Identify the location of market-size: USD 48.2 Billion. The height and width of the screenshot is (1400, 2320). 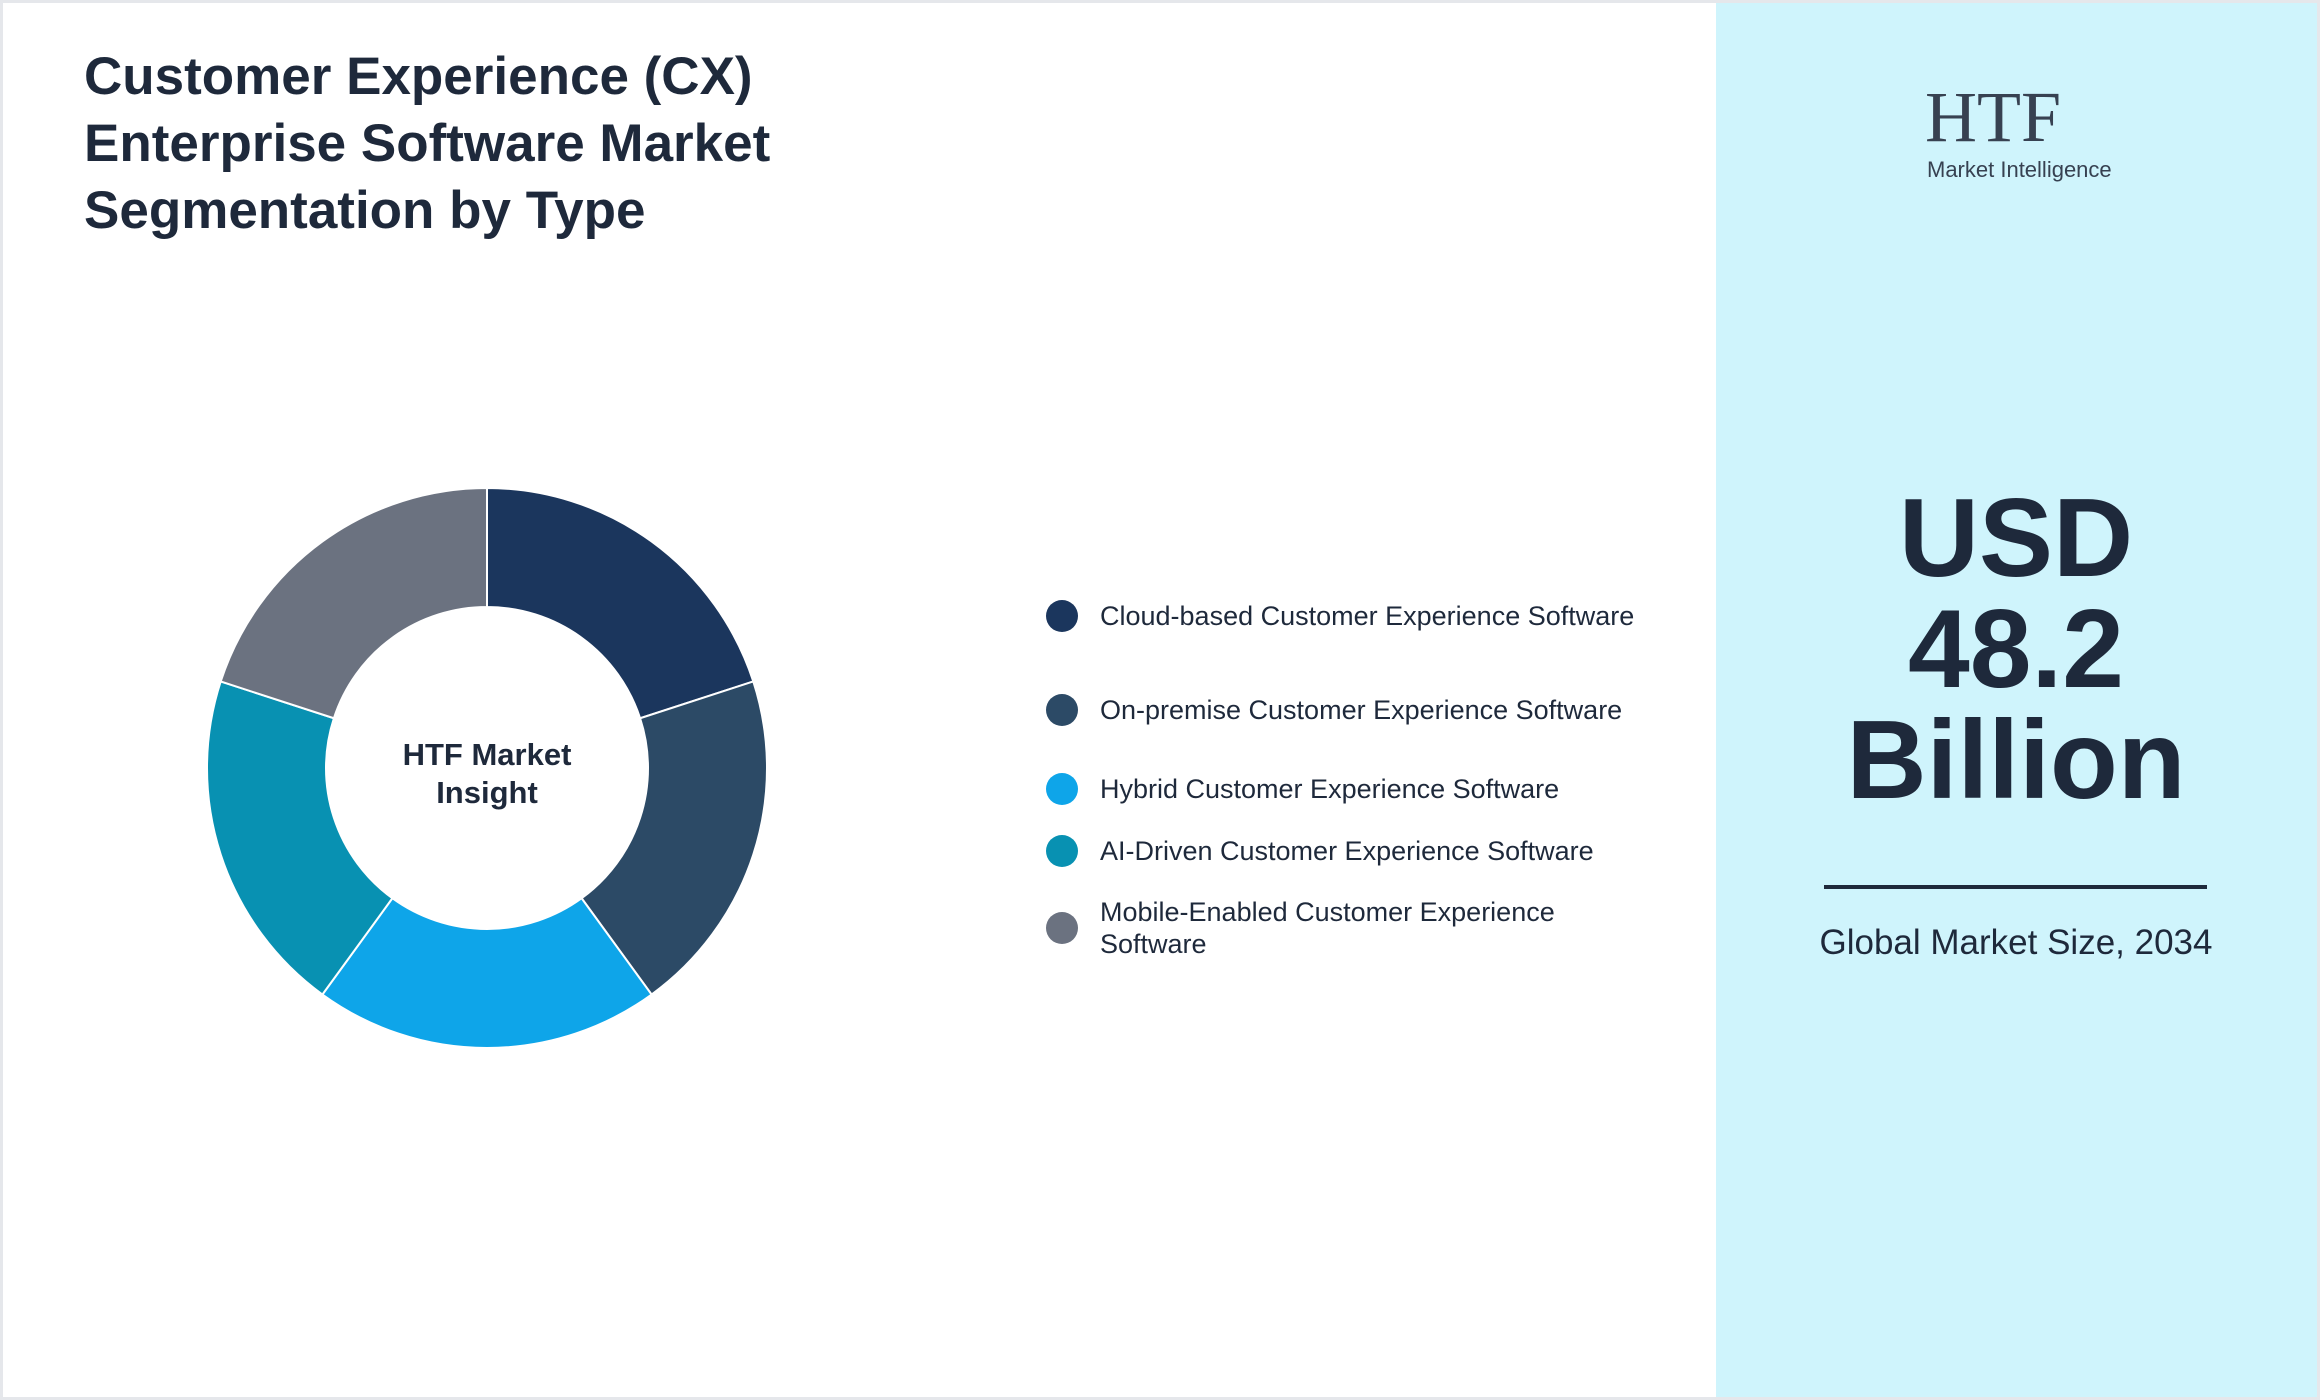
(2016, 649).